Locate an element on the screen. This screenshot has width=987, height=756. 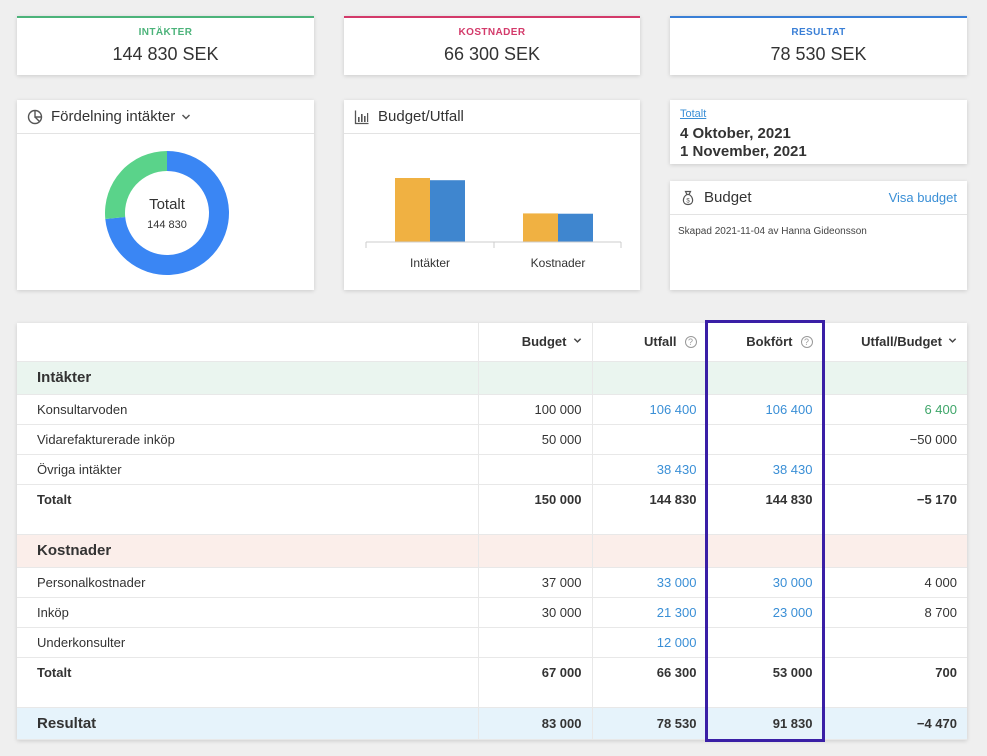
section-income-header: Intäkter is located at coordinates (492, 378).